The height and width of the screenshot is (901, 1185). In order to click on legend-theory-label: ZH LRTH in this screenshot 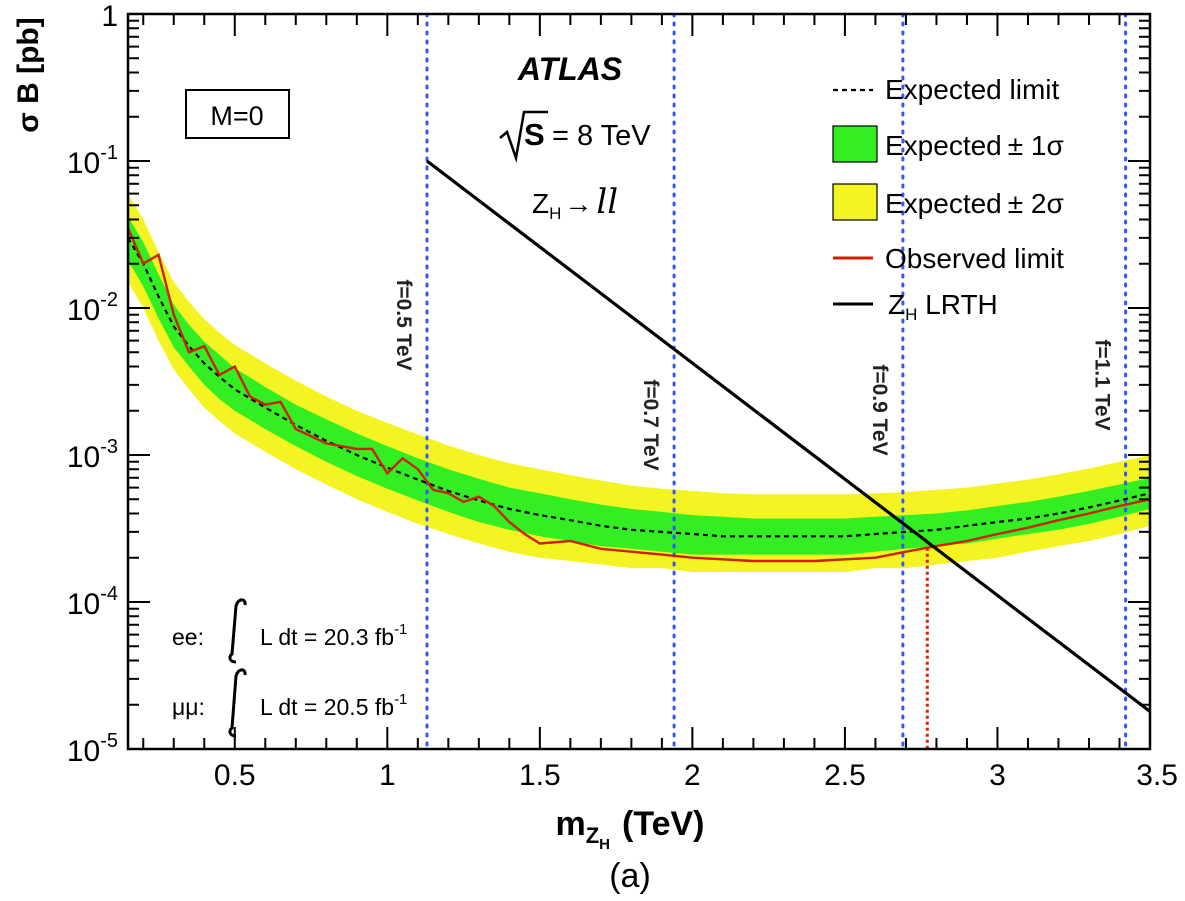, I will do `click(943, 306)`.